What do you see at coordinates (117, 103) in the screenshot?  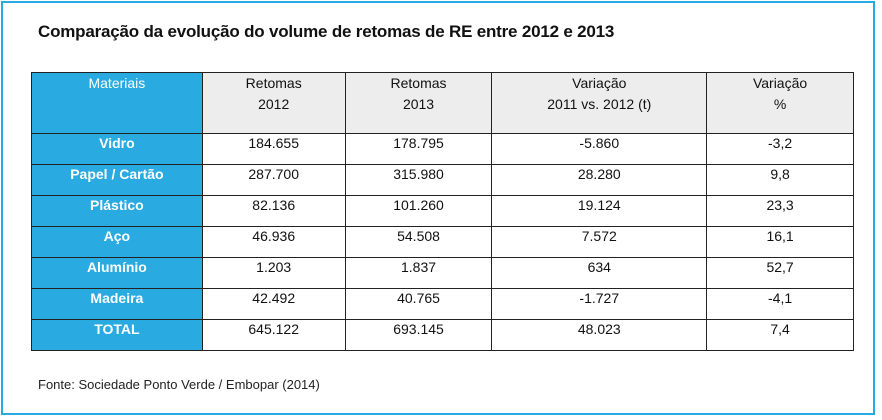 I see `header-materiais: Materiais` at bounding box center [117, 103].